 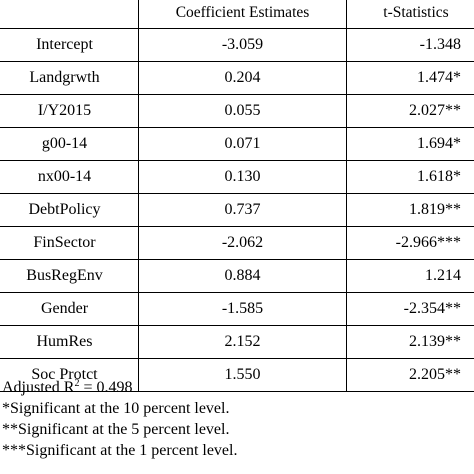 What do you see at coordinates (410, 144) in the screenshot?
I see `t-statistic-cell: 1.694*` at bounding box center [410, 144].